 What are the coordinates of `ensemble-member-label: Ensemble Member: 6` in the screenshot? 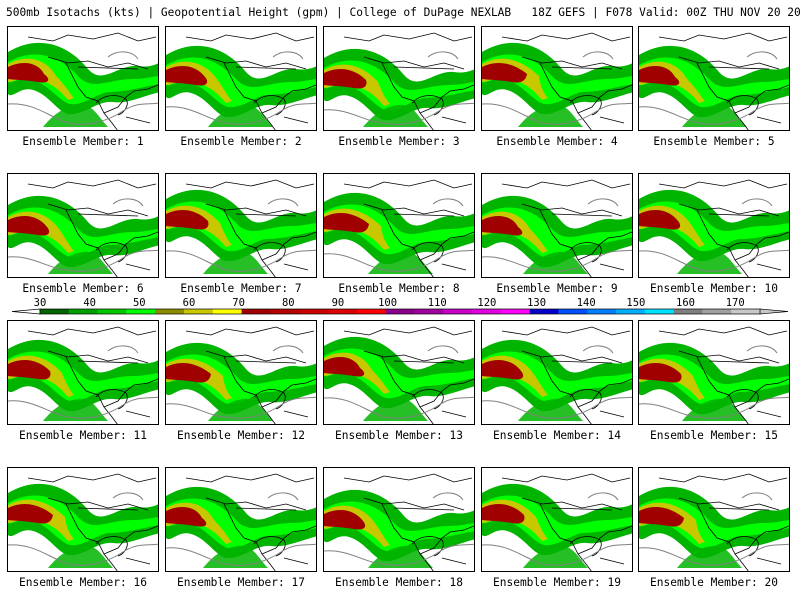 It's located at (83, 288).